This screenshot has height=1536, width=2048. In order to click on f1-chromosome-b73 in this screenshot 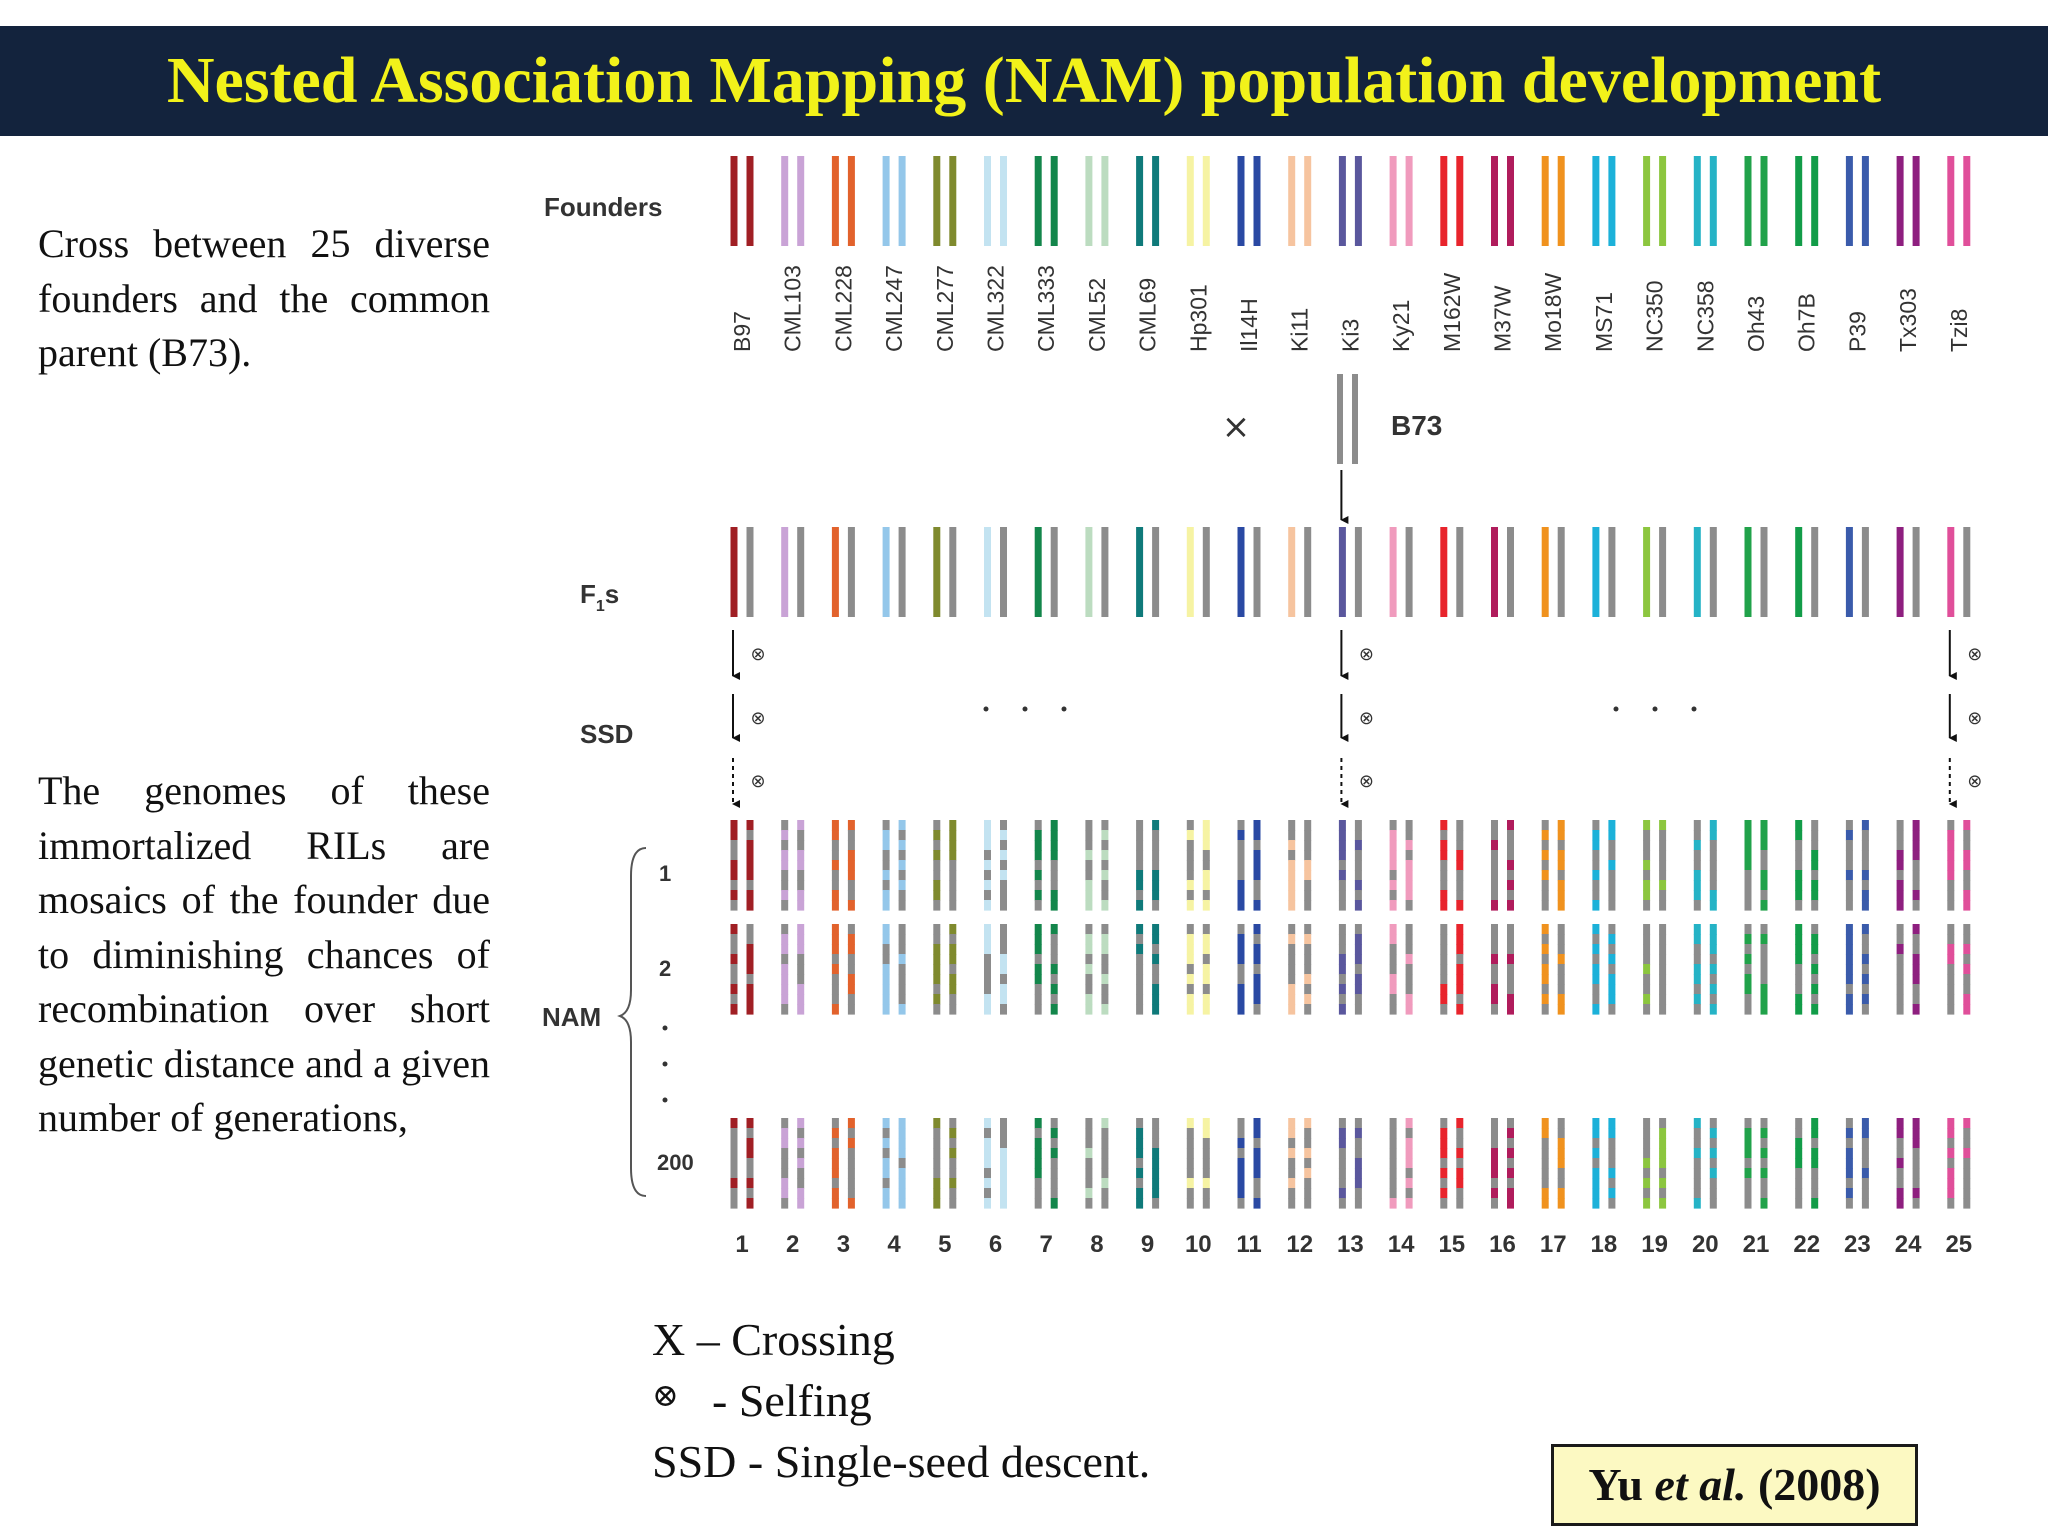, I will do `click(1612, 572)`.